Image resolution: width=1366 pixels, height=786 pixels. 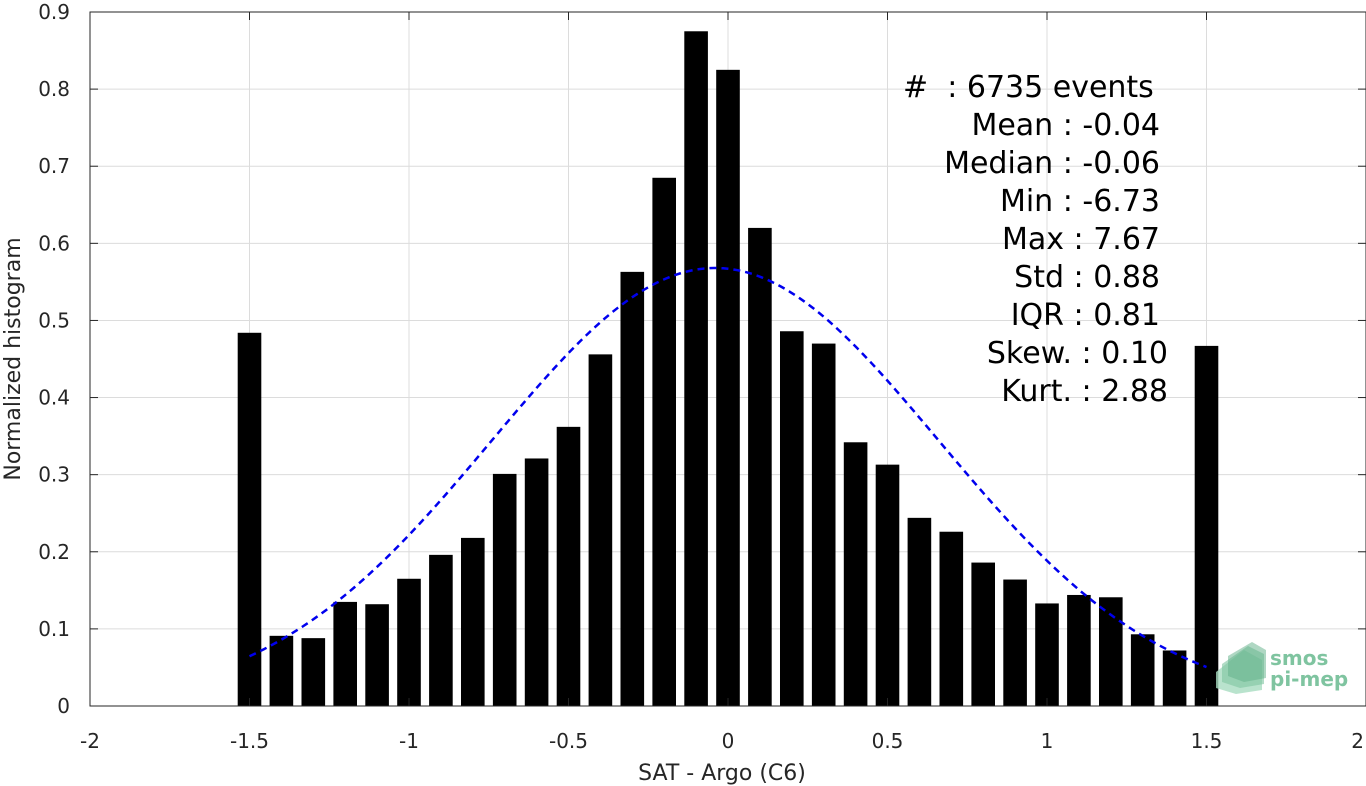 I want to click on x-tick-label: 1, so click(x=1047, y=741).